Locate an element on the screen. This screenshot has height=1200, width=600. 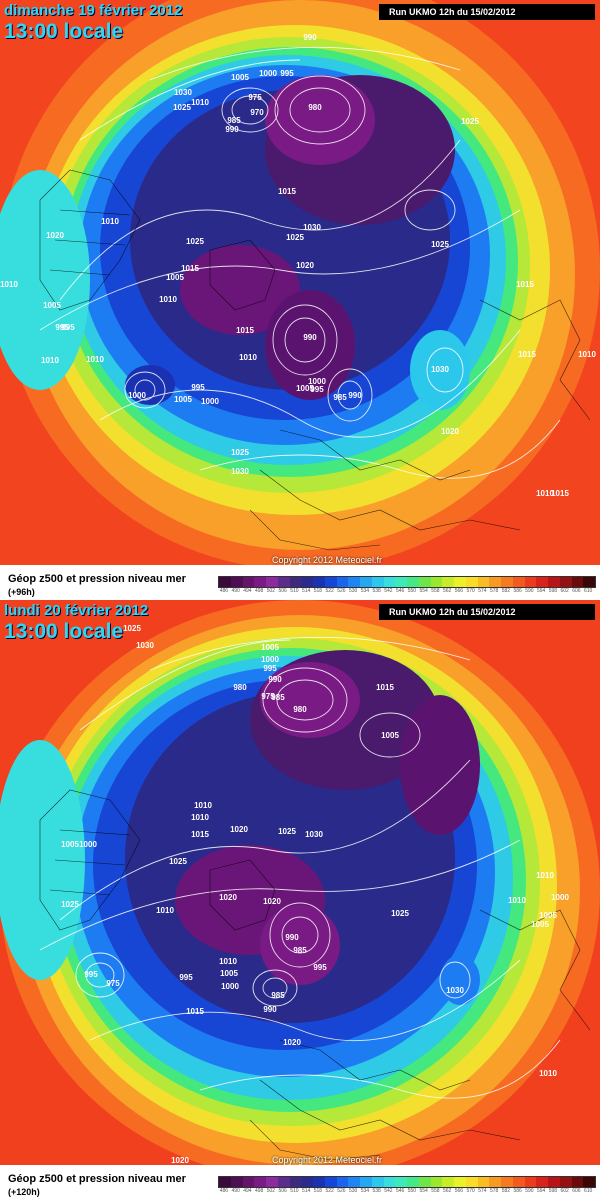
scale-tick-label: 594 is located at coordinates (541, 1191).